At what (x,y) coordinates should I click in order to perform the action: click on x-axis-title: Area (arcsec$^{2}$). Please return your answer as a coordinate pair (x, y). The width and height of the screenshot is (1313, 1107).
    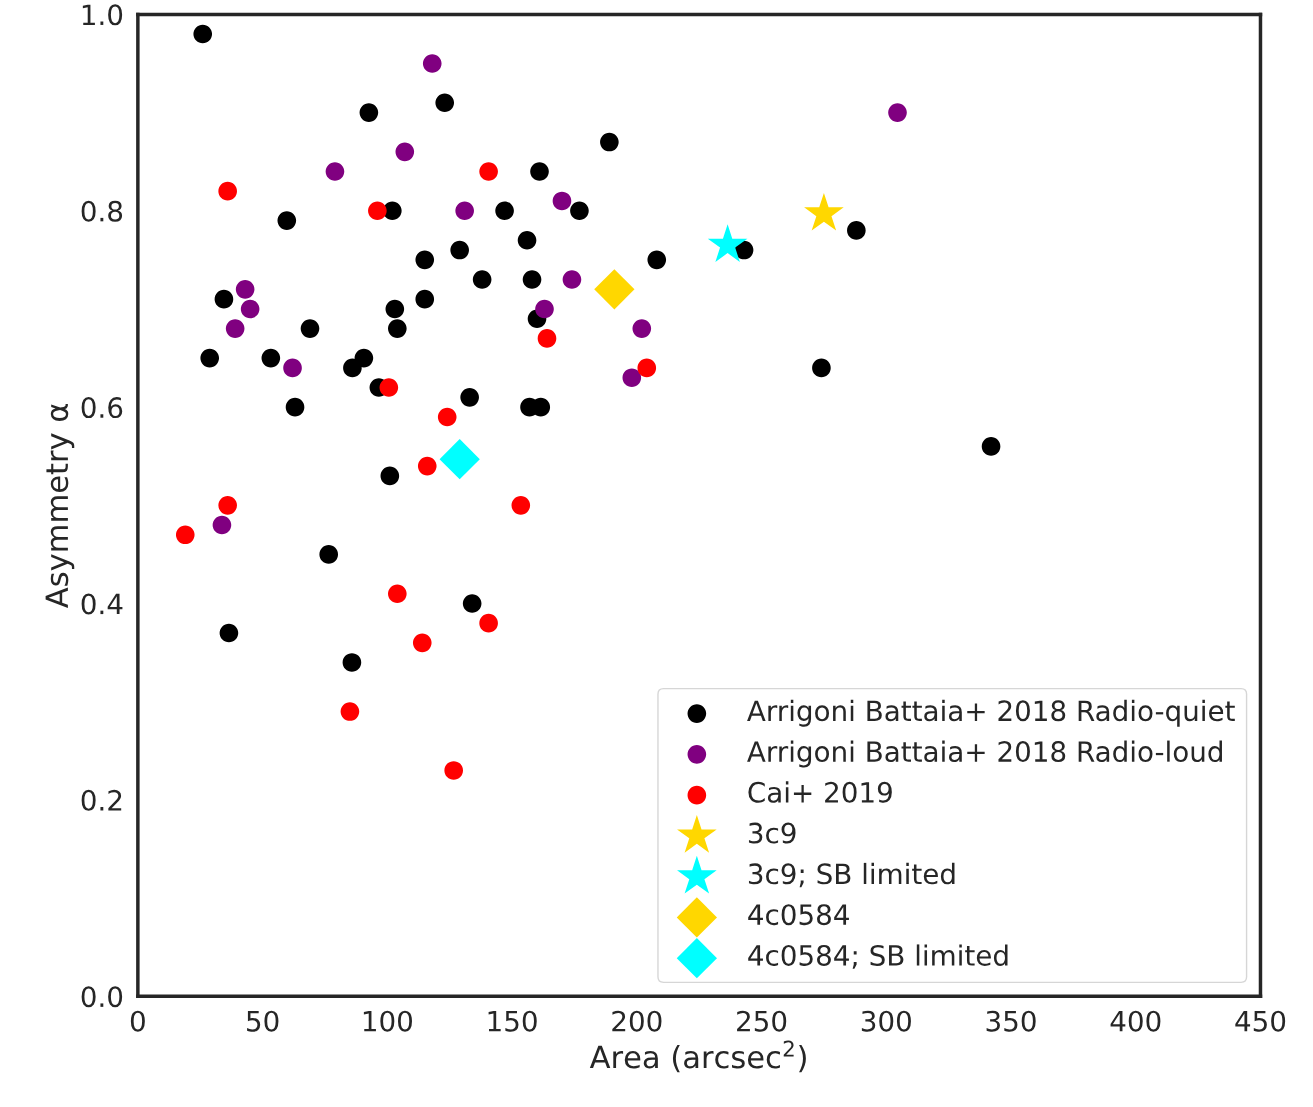
    Looking at the image, I should click on (697, 1056).